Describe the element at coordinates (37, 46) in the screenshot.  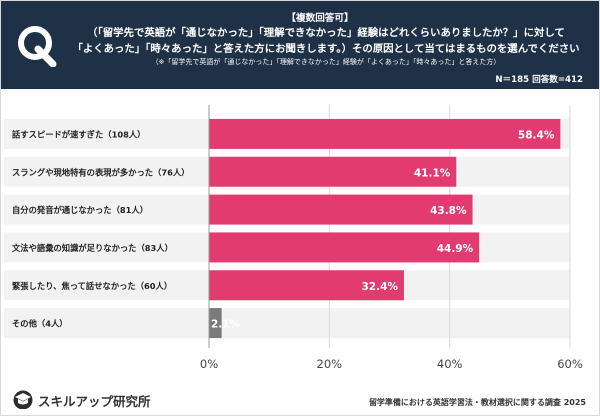
I see `q-letter-icon` at that location.